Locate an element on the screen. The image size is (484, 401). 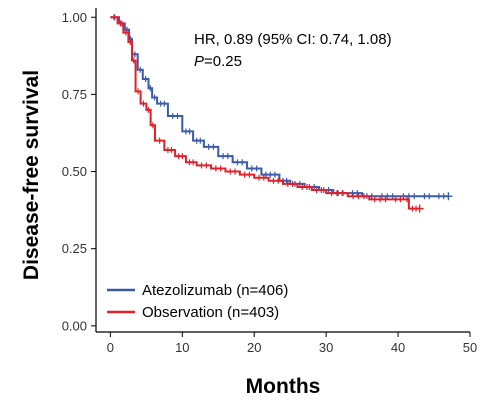
y-tick-label: 1.00 is located at coordinates (74, 17).